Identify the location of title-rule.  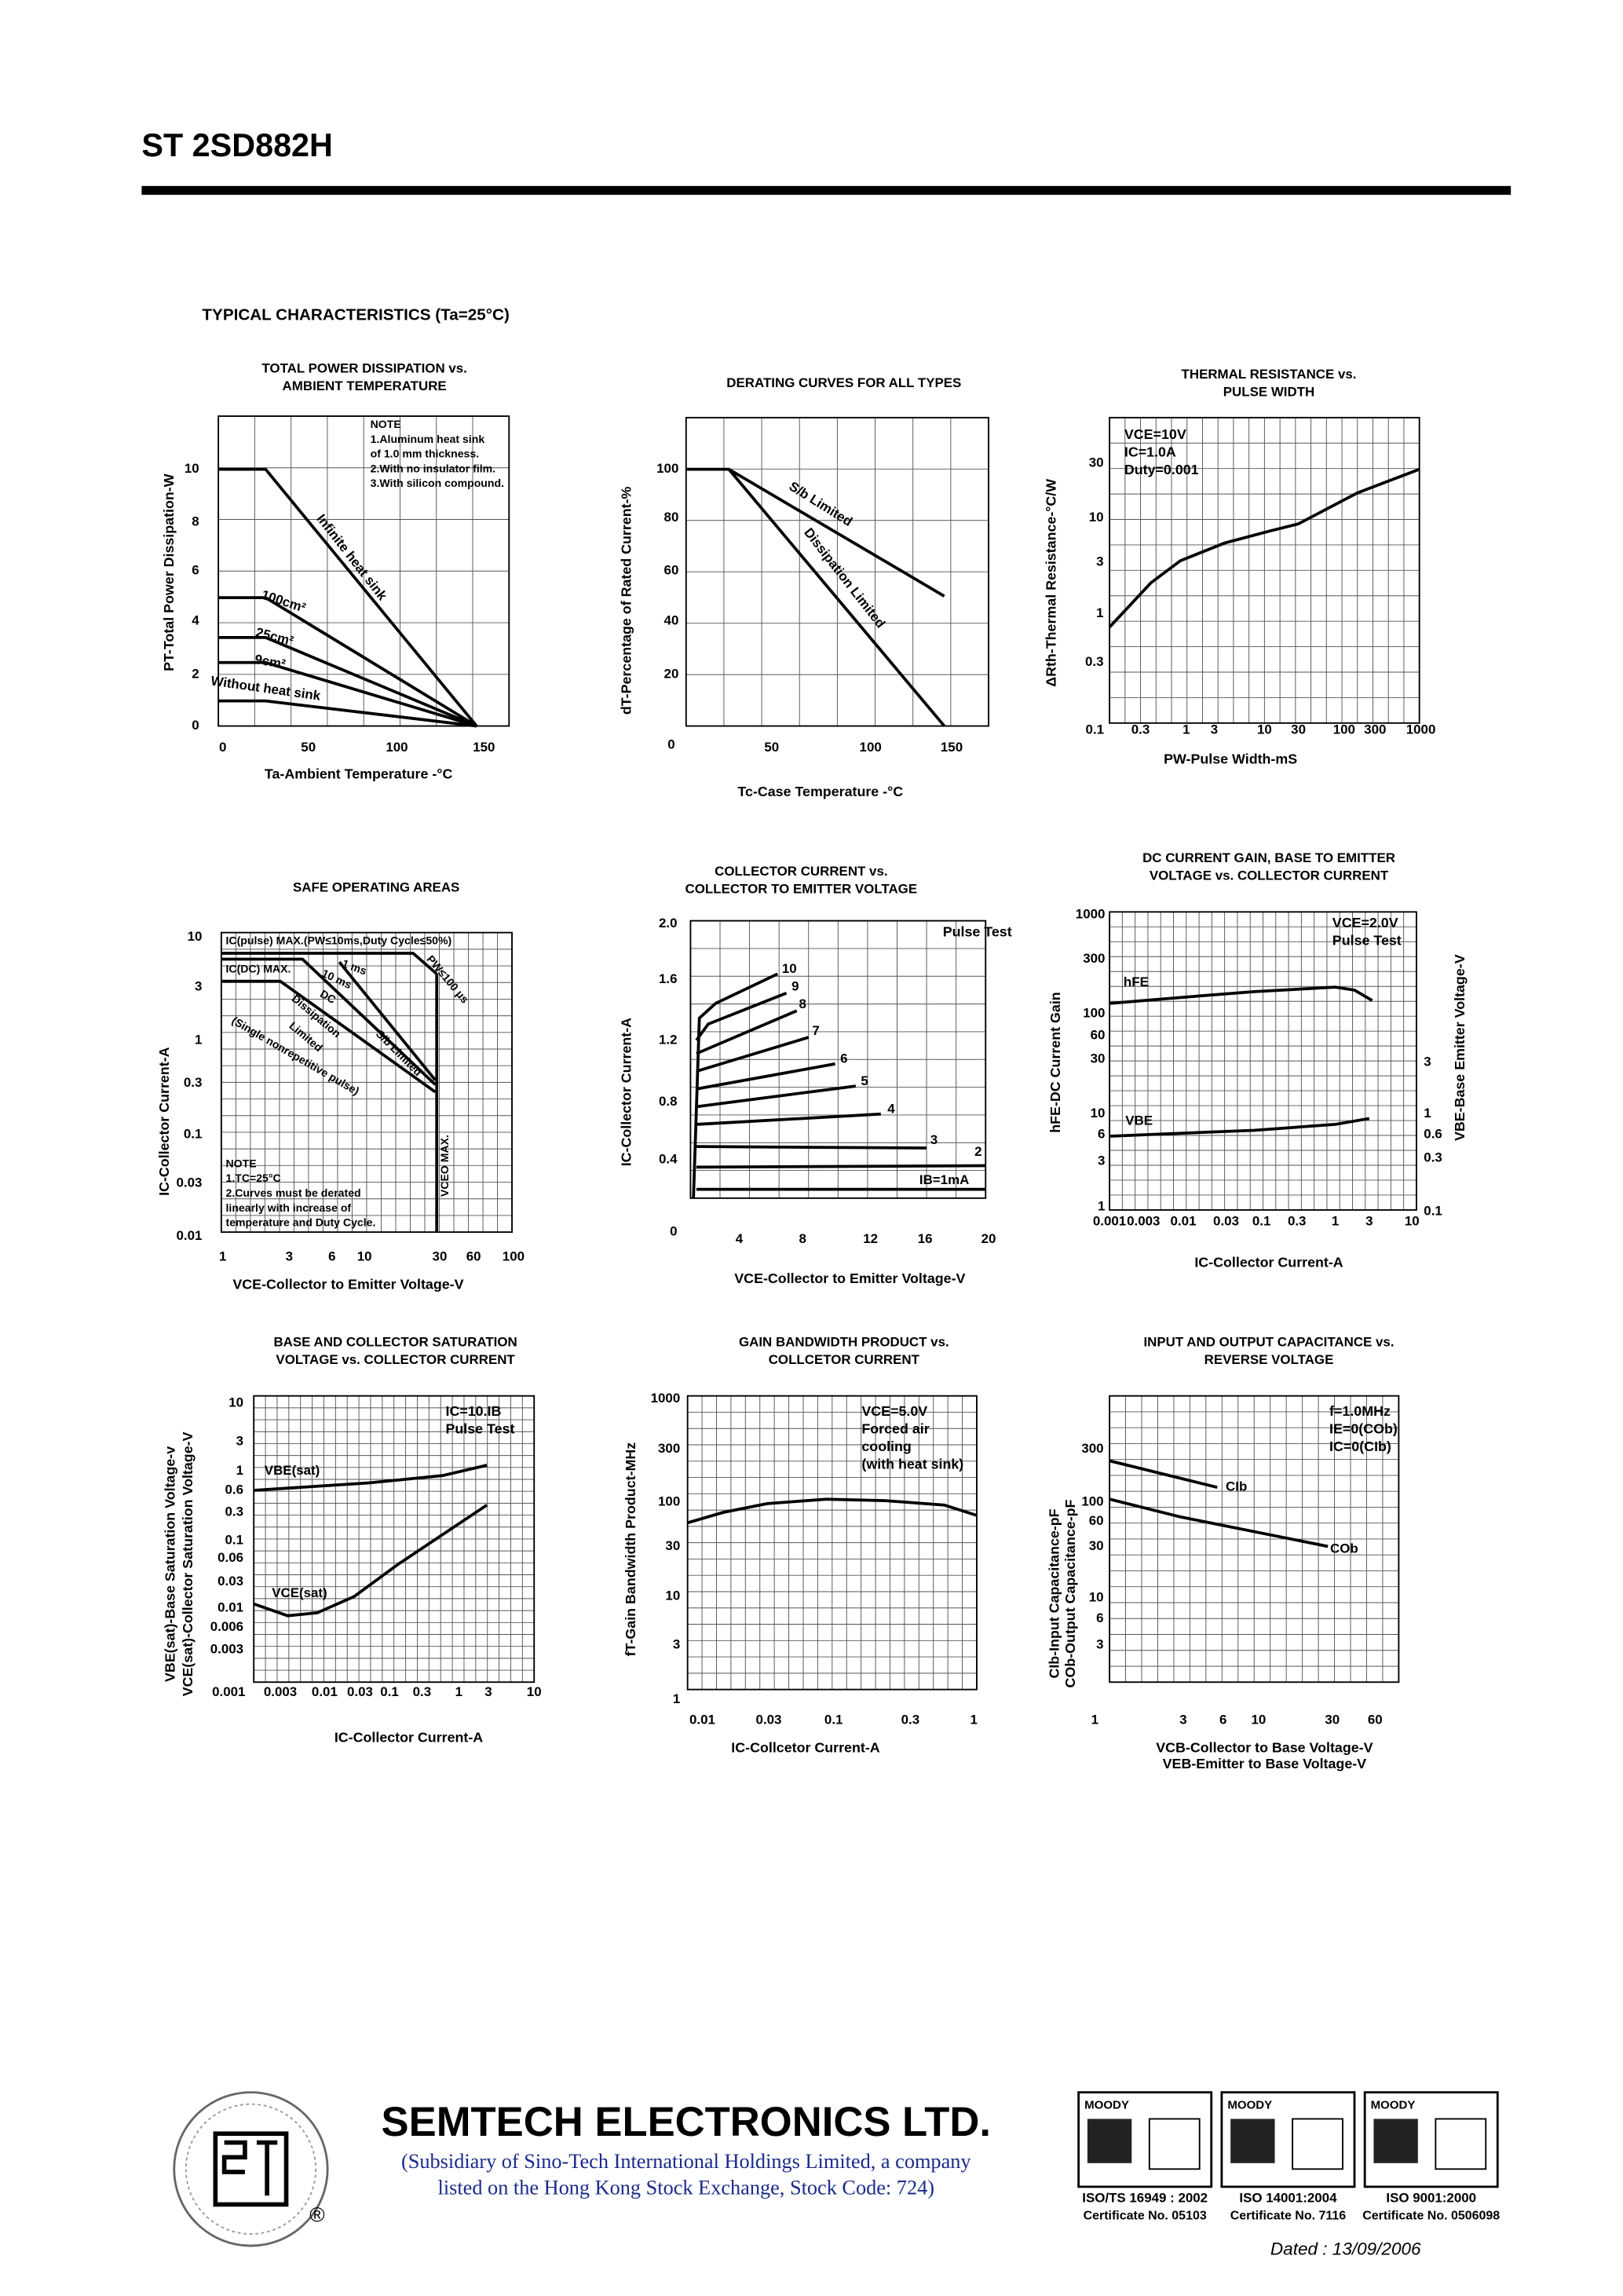
(826, 191).